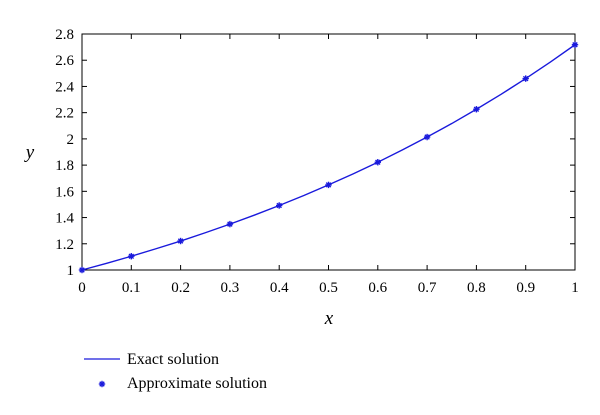  Describe the element at coordinates (64, 114) in the screenshot. I see `y-tick-label: 2.2` at that location.